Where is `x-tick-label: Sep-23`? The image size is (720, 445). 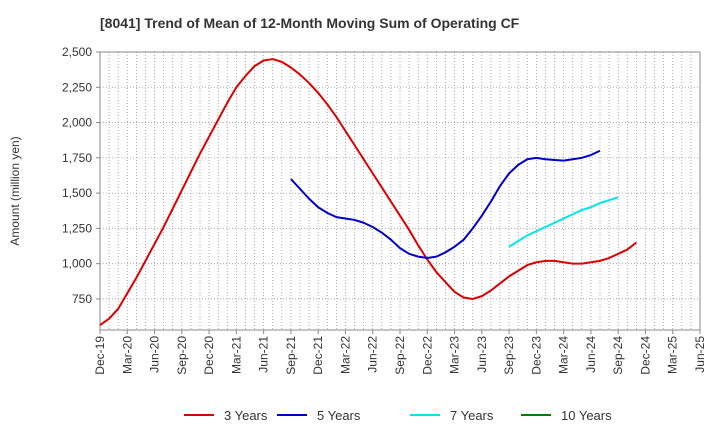
x-tick-label: Sep-23 is located at coordinates (509, 355).